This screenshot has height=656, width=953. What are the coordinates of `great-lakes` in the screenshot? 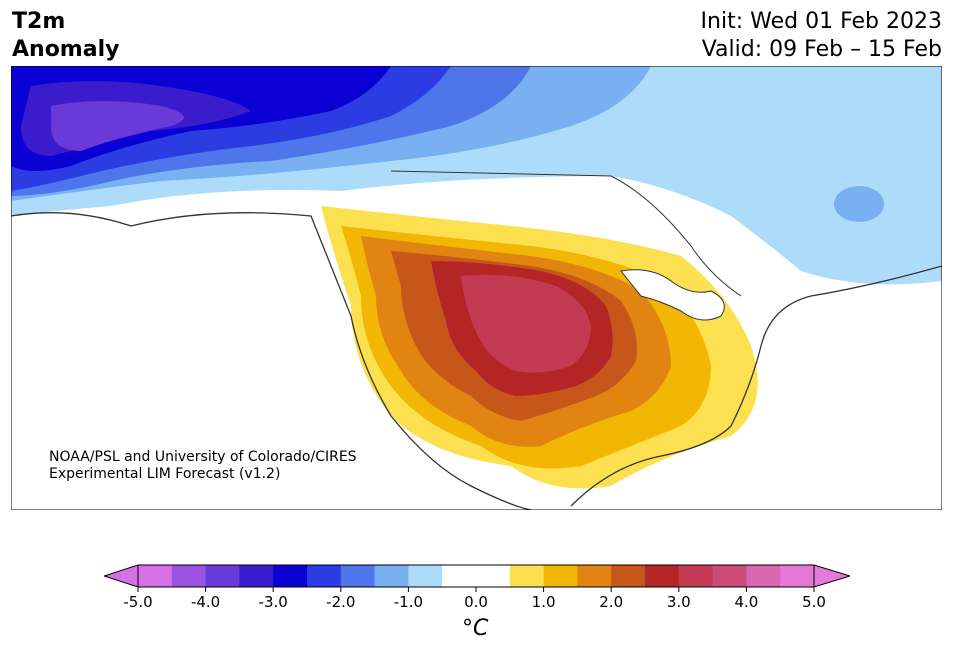 It's located at (672, 295).